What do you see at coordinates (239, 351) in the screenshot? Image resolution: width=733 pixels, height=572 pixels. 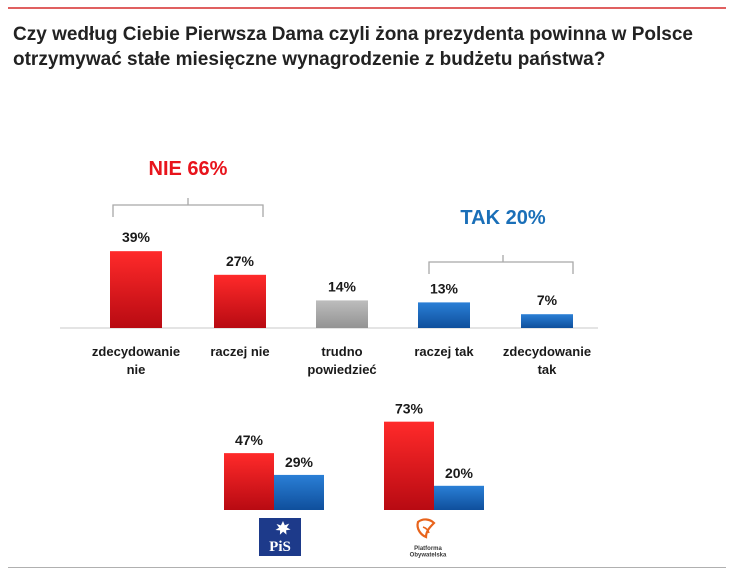 I see `category-label: raczej nie` at bounding box center [239, 351].